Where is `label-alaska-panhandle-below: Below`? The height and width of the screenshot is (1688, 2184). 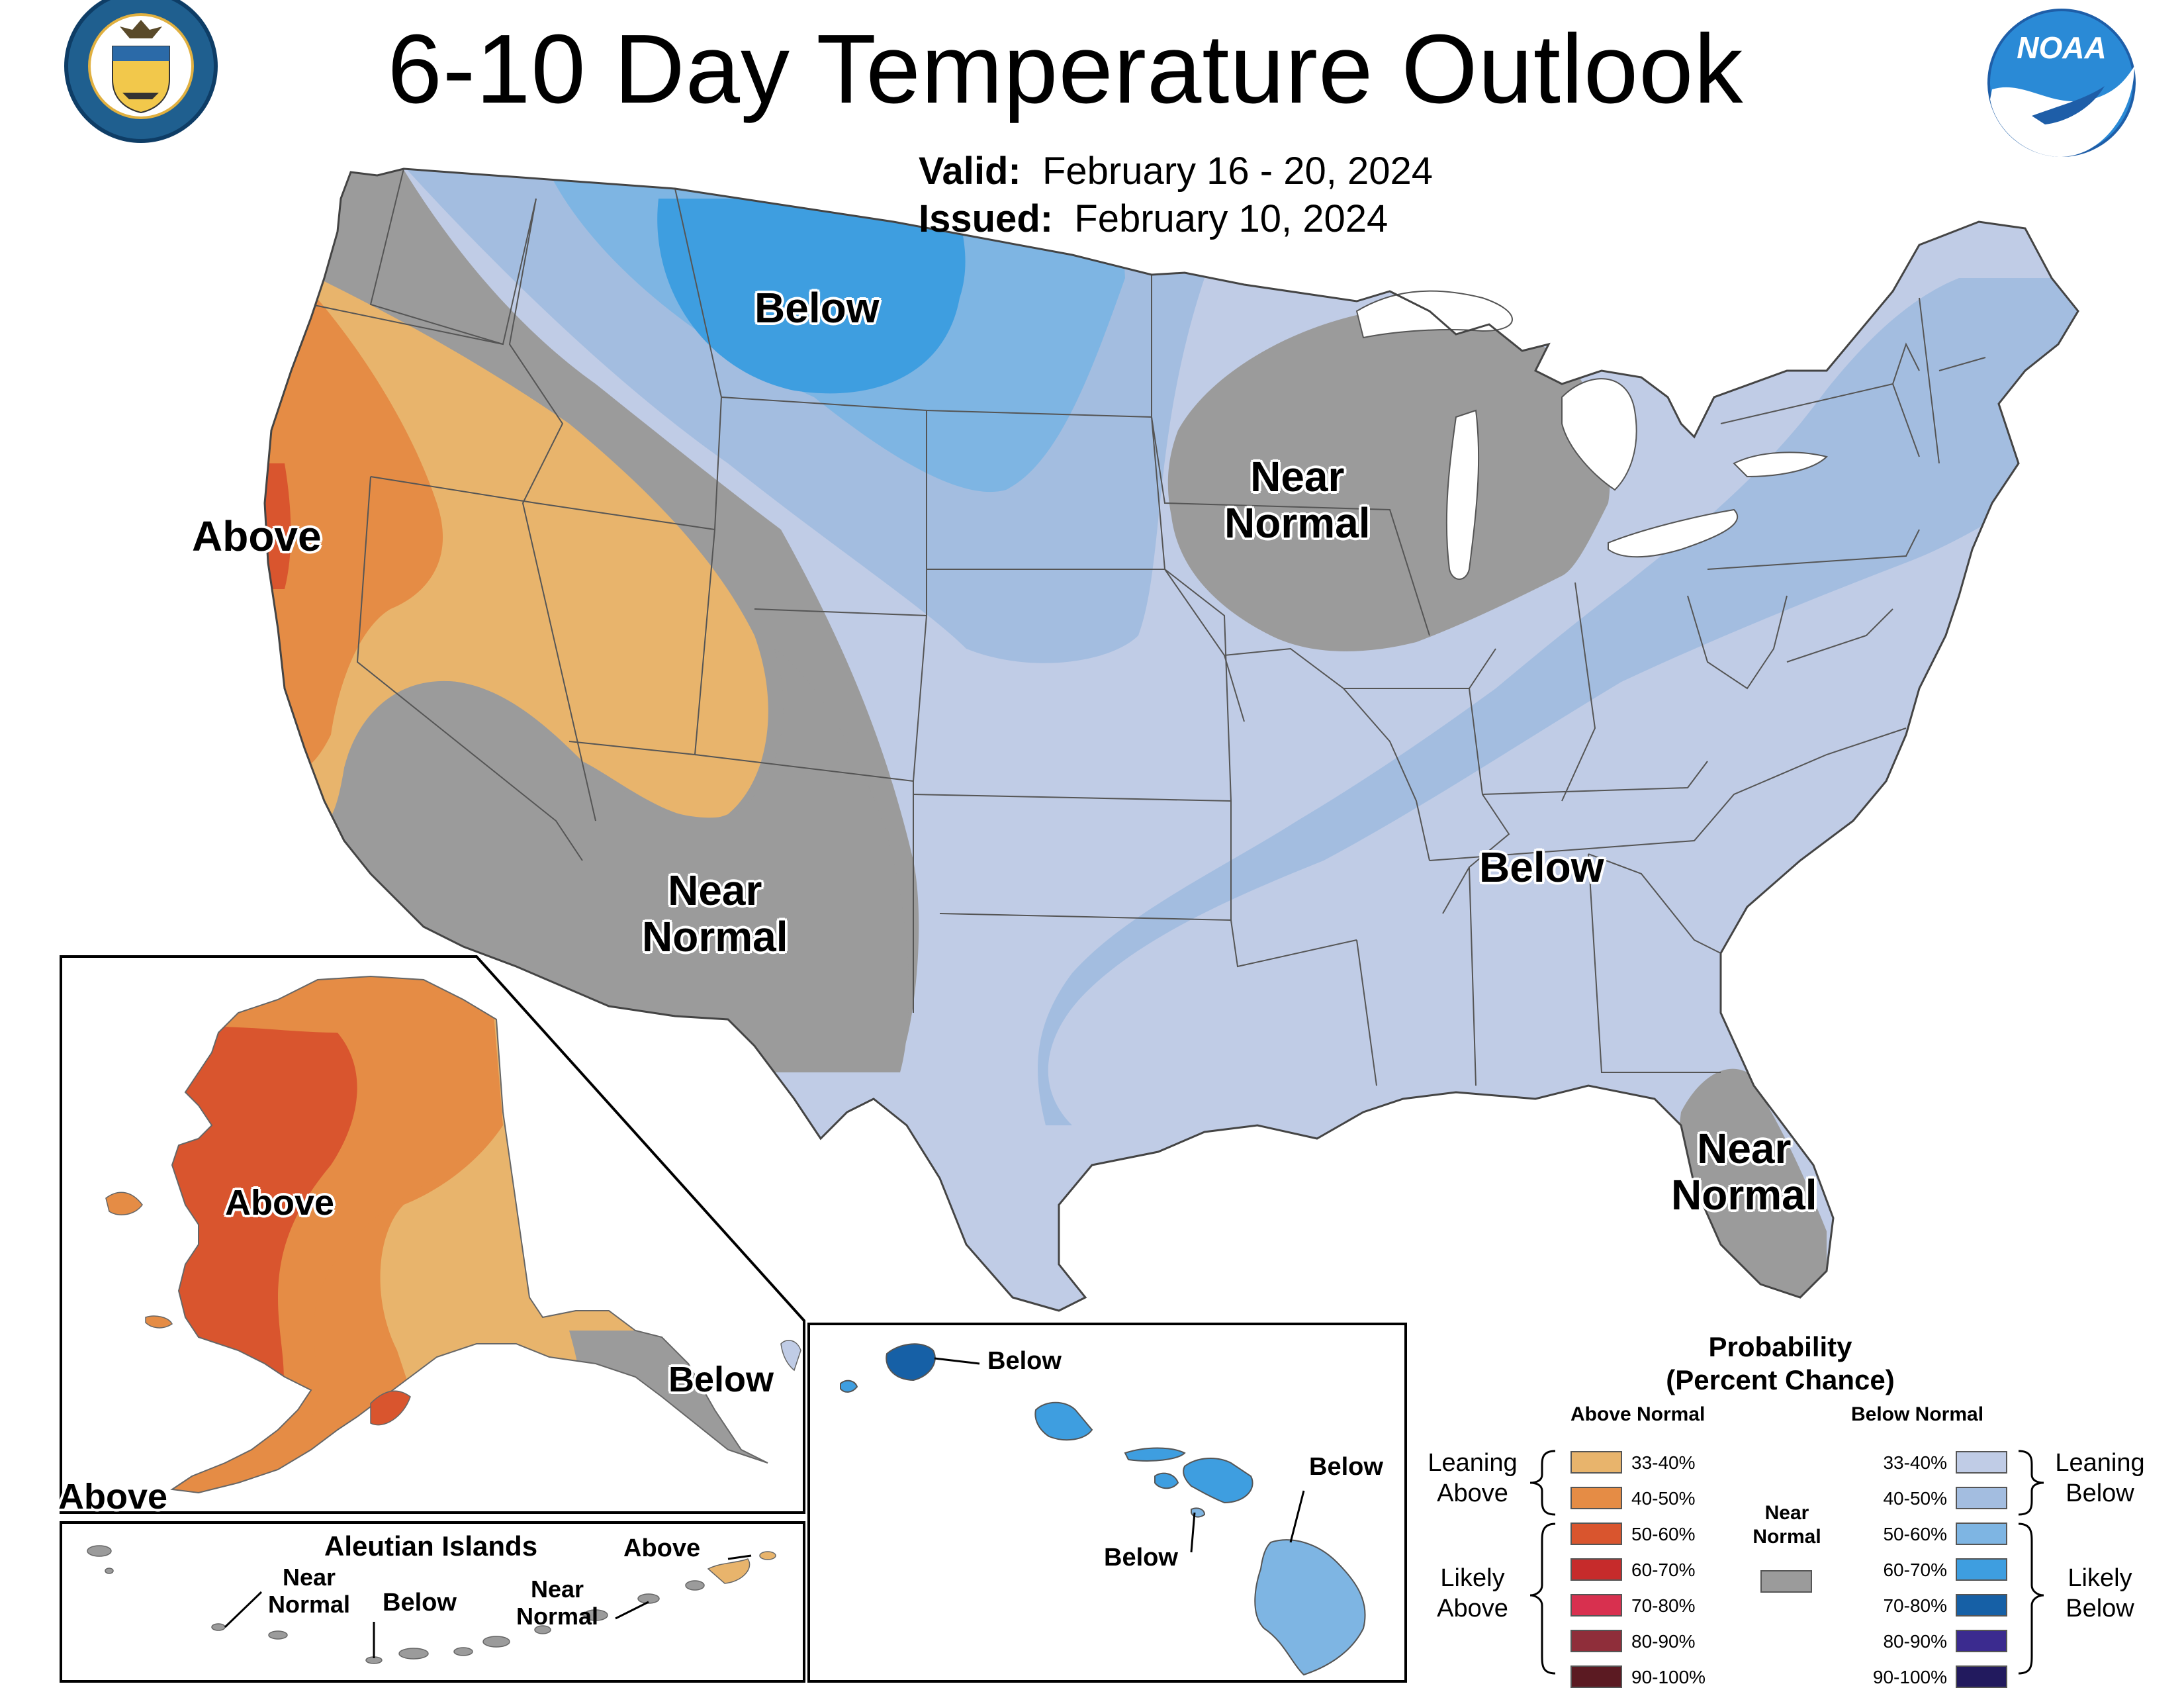
label-alaska-panhandle-below: Below is located at coordinates (721, 1379).